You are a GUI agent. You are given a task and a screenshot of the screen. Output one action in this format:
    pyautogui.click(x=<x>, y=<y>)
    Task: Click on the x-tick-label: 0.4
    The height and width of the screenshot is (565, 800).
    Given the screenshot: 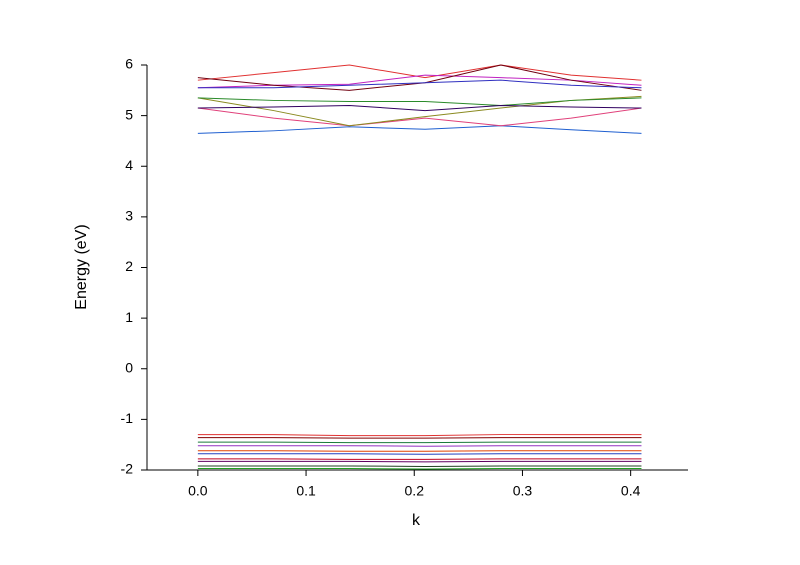 What is the action you would take?
    pyautogui.click(x=631, y=491)
    